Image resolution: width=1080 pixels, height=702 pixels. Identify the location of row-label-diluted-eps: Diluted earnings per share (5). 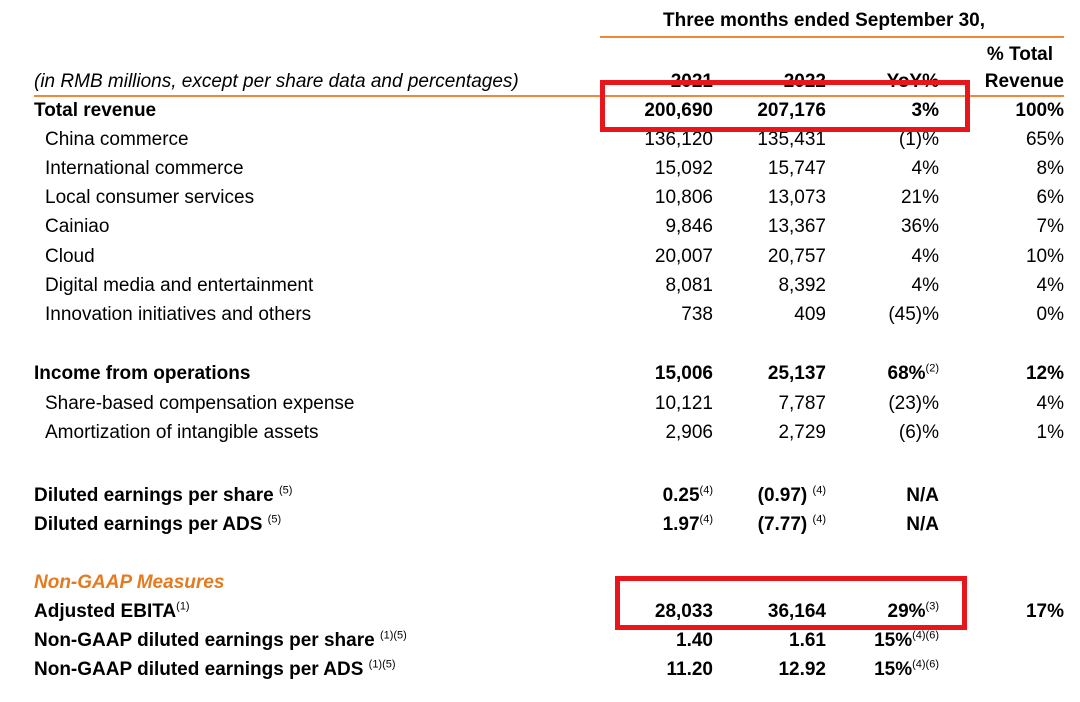
(163, 495).